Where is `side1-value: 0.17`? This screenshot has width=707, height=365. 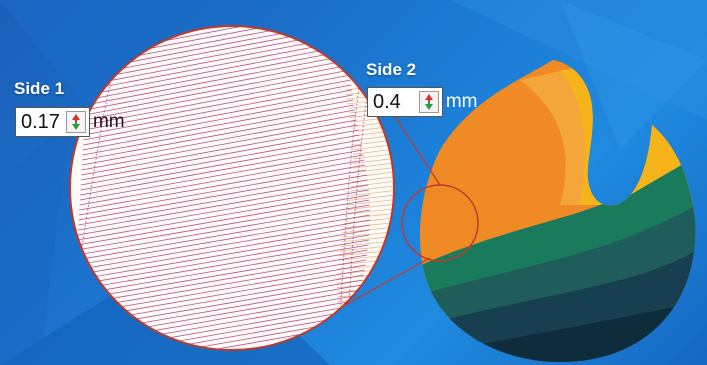
side1-value: 0.17 is located at coordinates (40, 121).